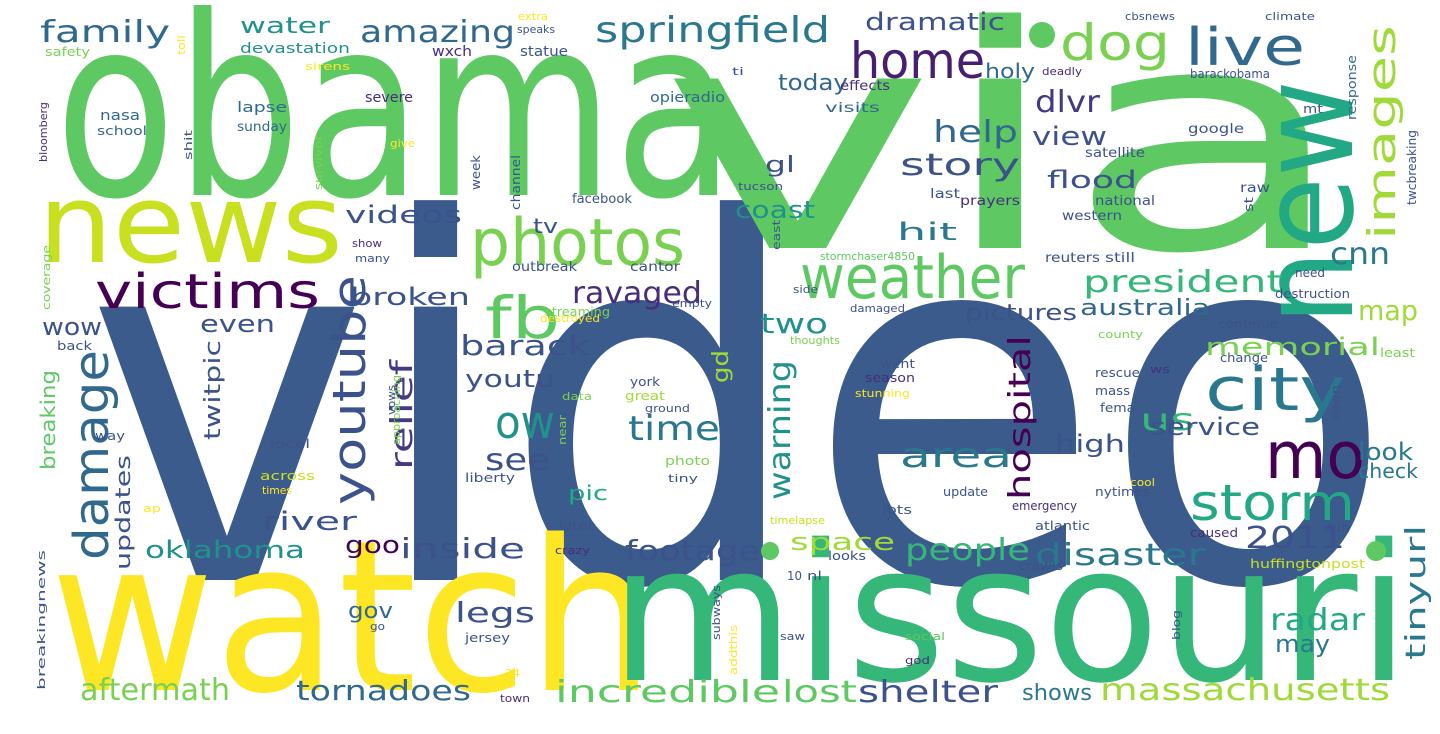  I want to click on word-broken: broken, so click(410, 297).